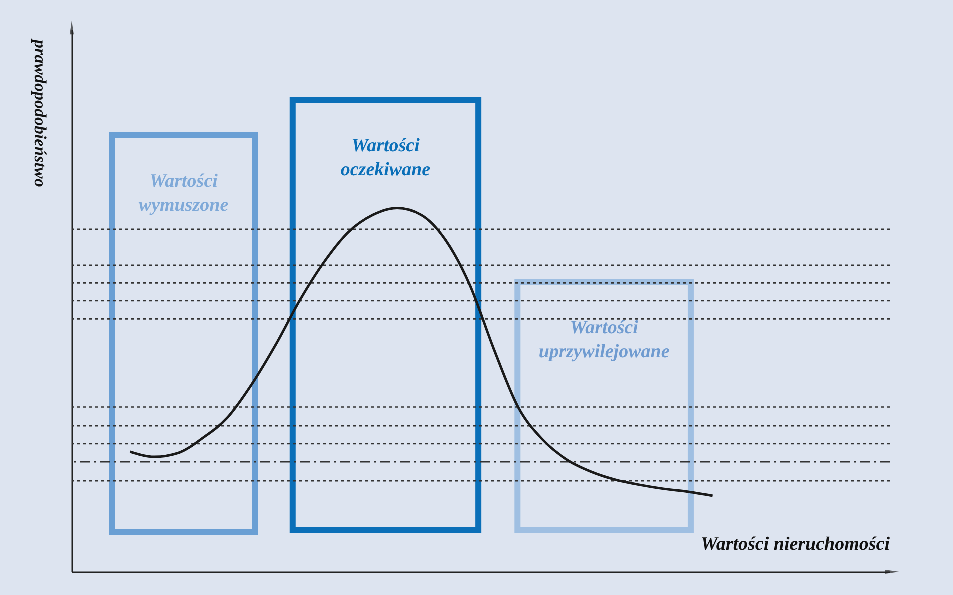  Describe the element at coordinates (40, 113) in the screenshot. I see `y-axis-title: prawdopodobieństwo` at that location.